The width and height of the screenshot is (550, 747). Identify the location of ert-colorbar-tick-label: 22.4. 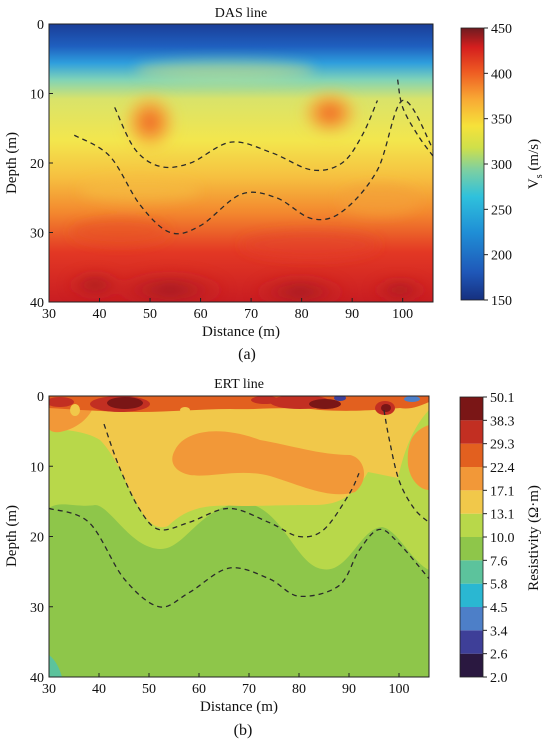
(502, 468).